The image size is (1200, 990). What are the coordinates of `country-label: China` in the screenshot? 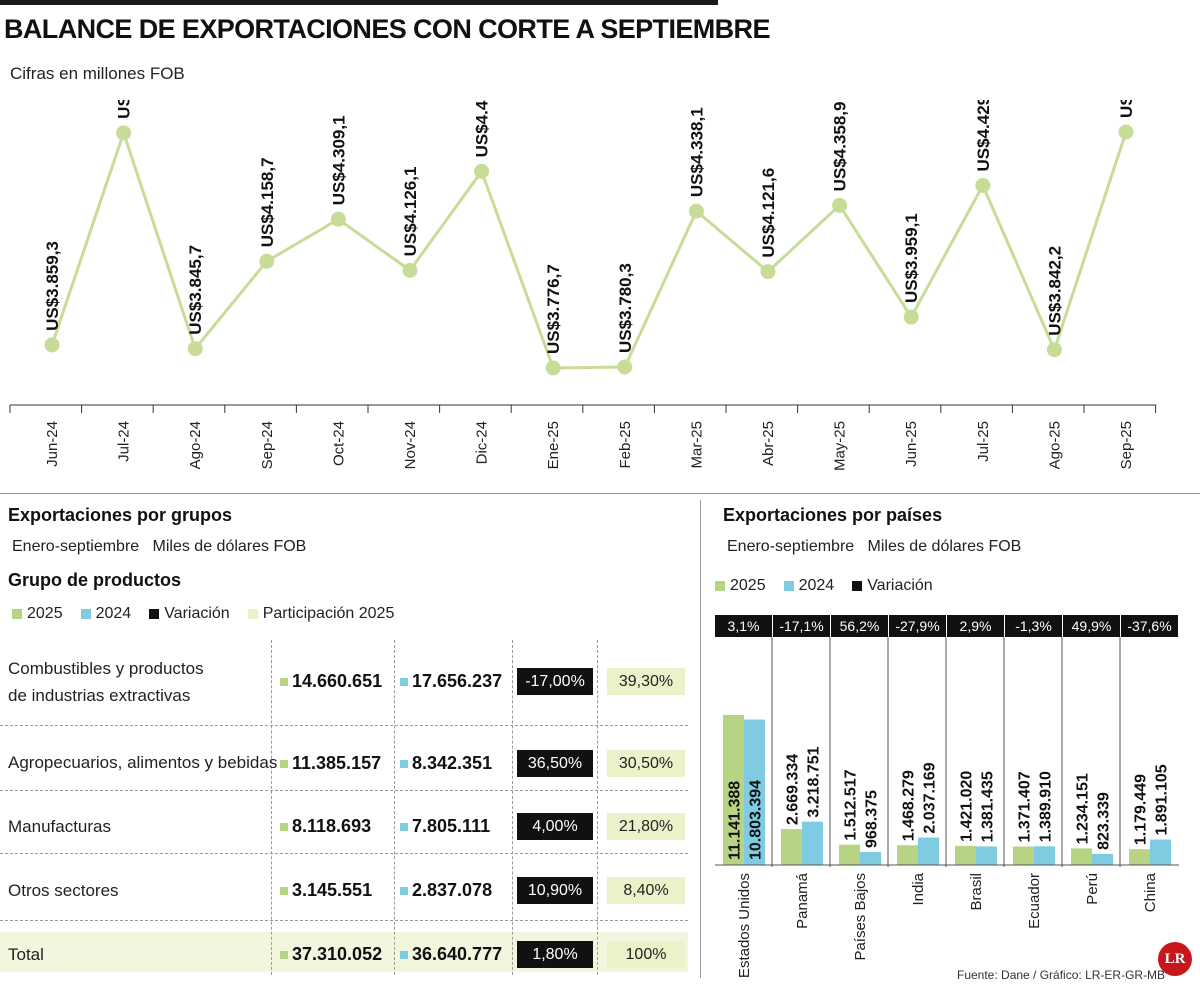 It's located at (1150, 892).